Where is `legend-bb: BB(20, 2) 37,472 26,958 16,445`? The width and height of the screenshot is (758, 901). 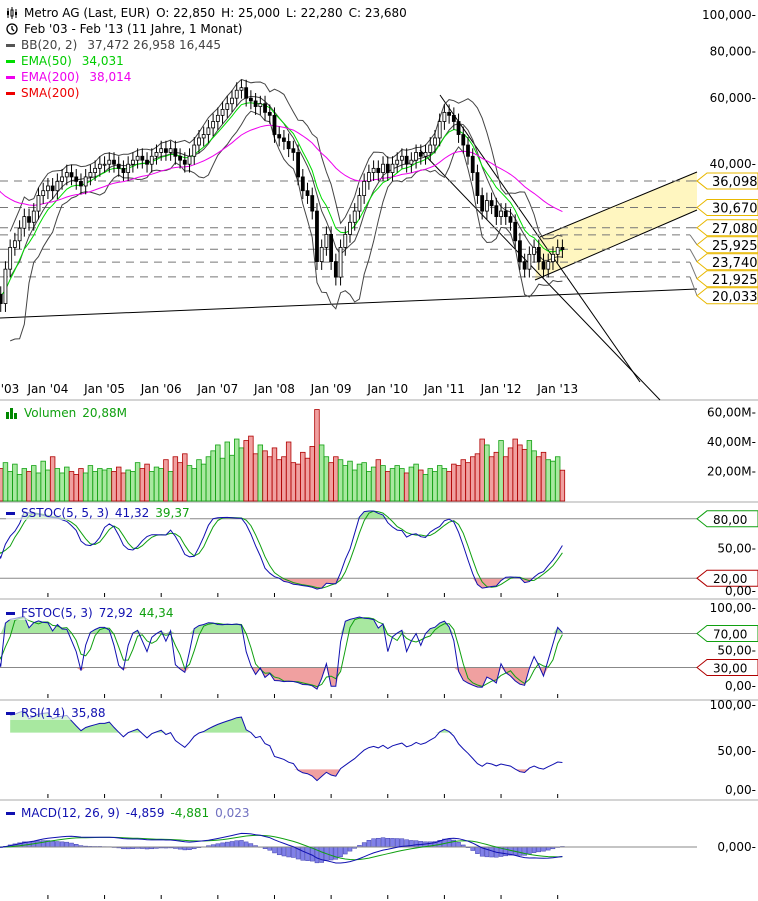 legend-bb: BB(20, 2) 37,472 26,958 16,445 is located at coordinates (113, 45).